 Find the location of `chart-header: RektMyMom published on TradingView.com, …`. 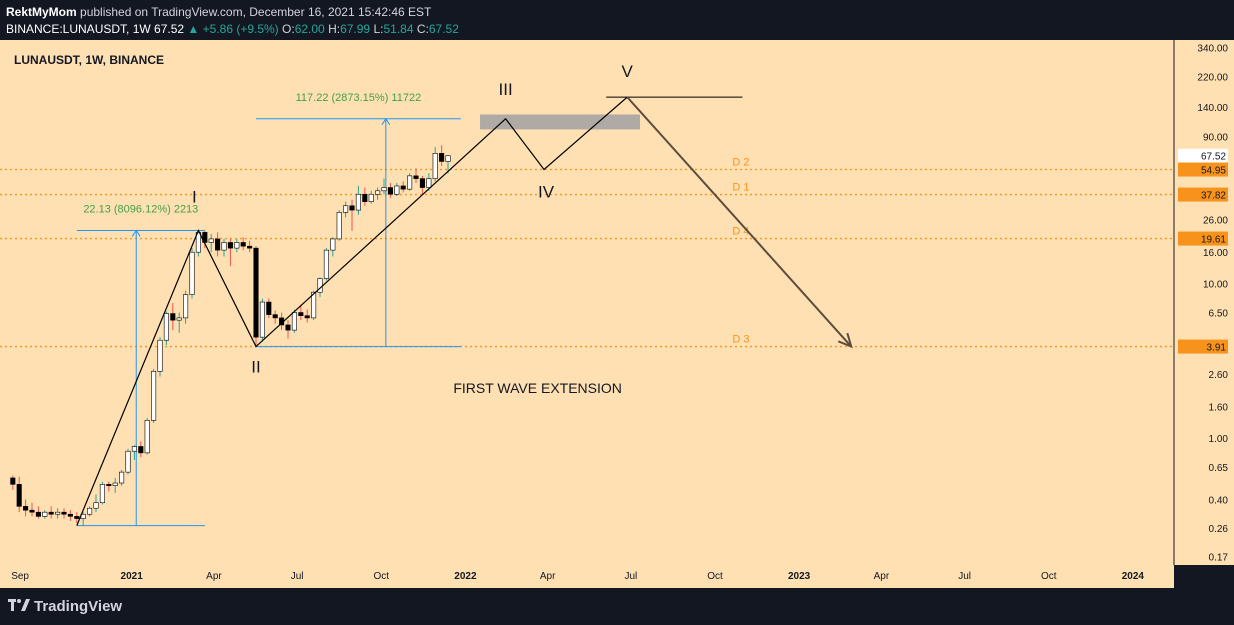

chart-header: RektMyMom published on TradingView.com, … is located at coordinates (617, 20).